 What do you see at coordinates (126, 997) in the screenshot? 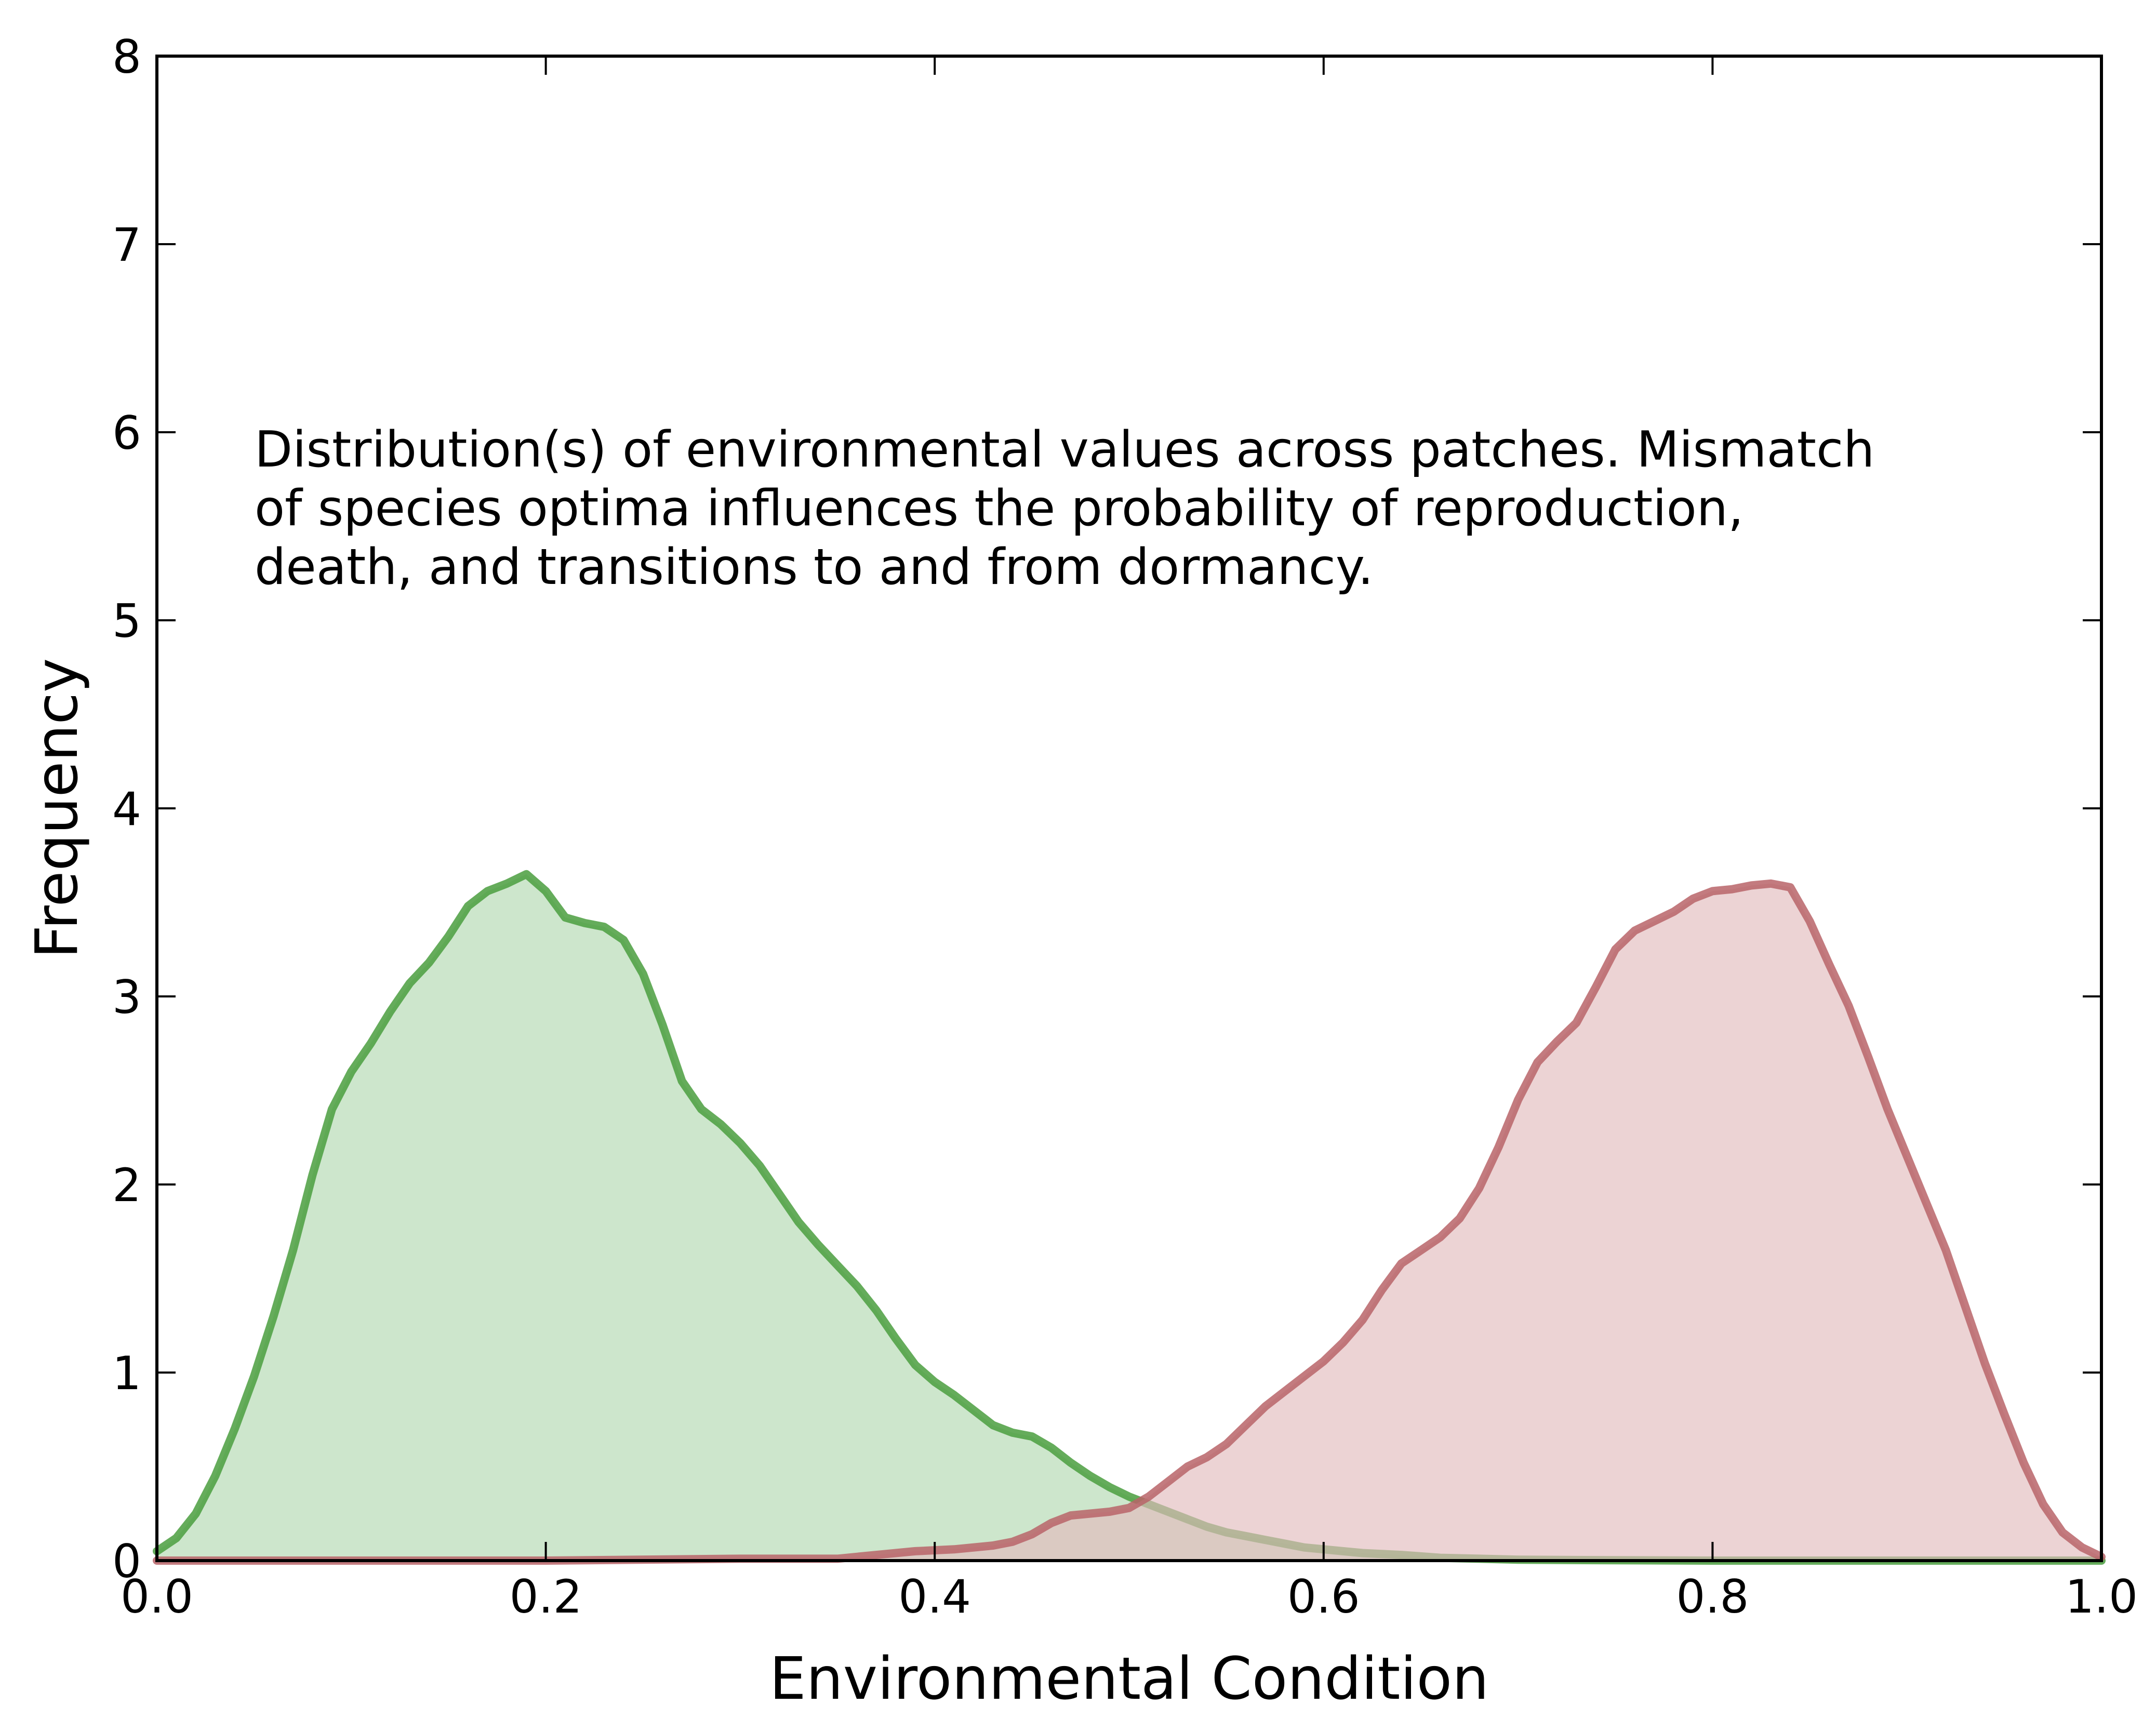
I see `y-tick-label: 3` at bounding box center [126, 997].